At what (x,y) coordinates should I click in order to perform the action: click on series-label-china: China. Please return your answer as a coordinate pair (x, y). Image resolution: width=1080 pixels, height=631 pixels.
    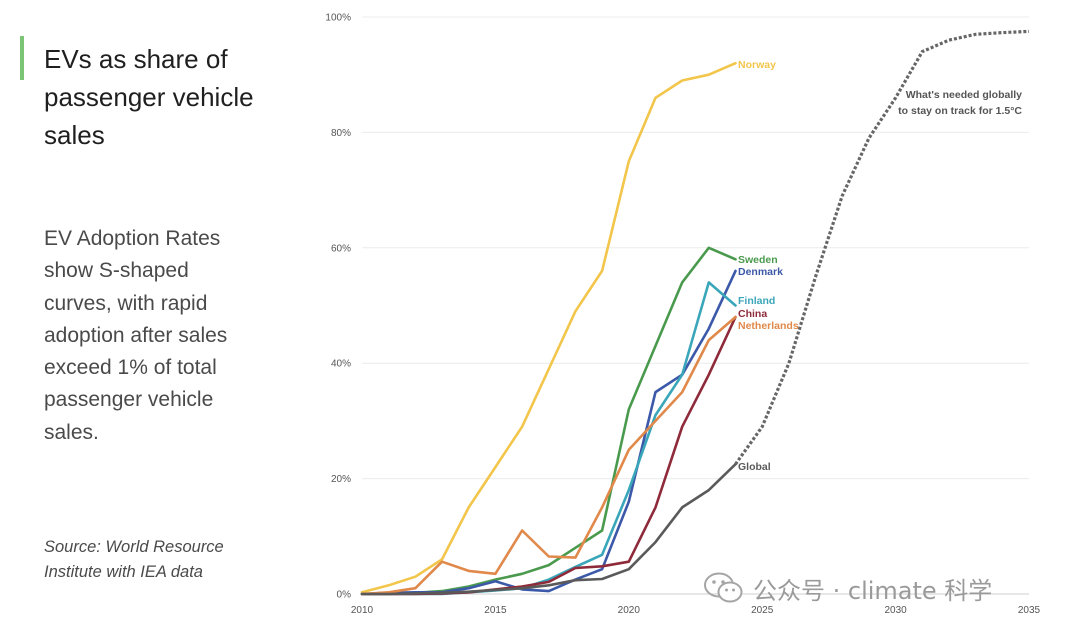
    Looking at the image, I should click on (752, 314).